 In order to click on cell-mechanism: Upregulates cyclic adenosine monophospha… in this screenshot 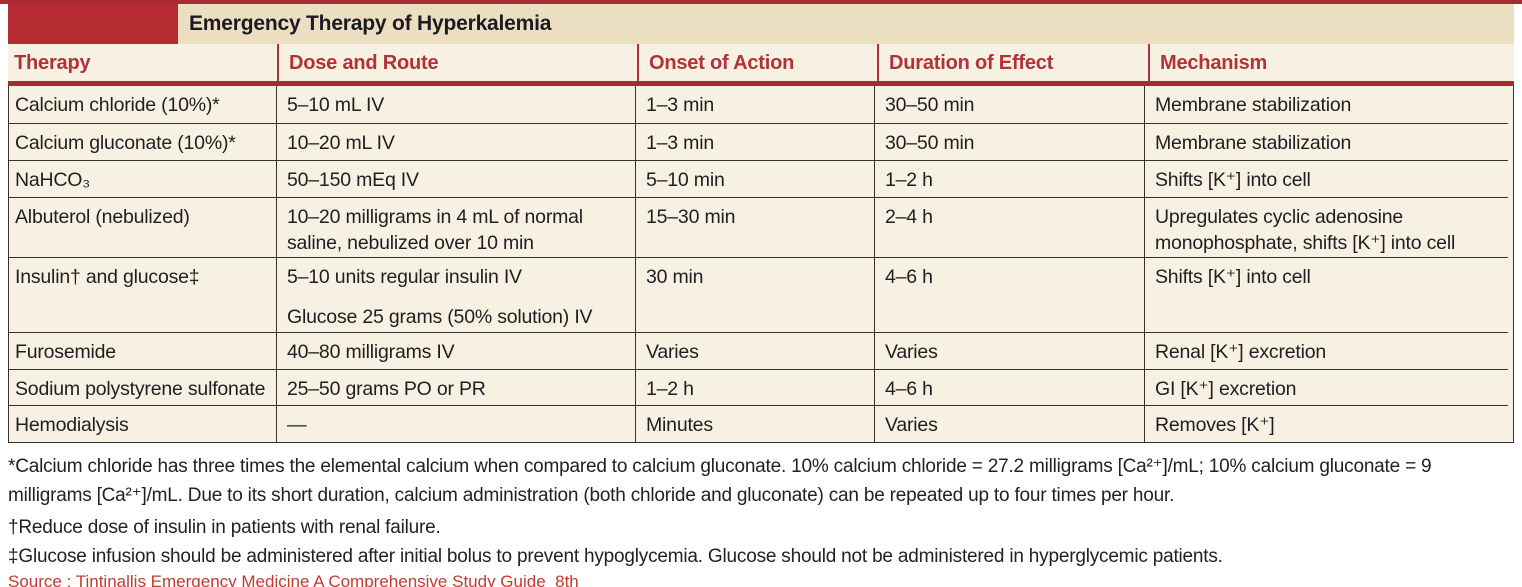, I will do `click(1326, 227)`.